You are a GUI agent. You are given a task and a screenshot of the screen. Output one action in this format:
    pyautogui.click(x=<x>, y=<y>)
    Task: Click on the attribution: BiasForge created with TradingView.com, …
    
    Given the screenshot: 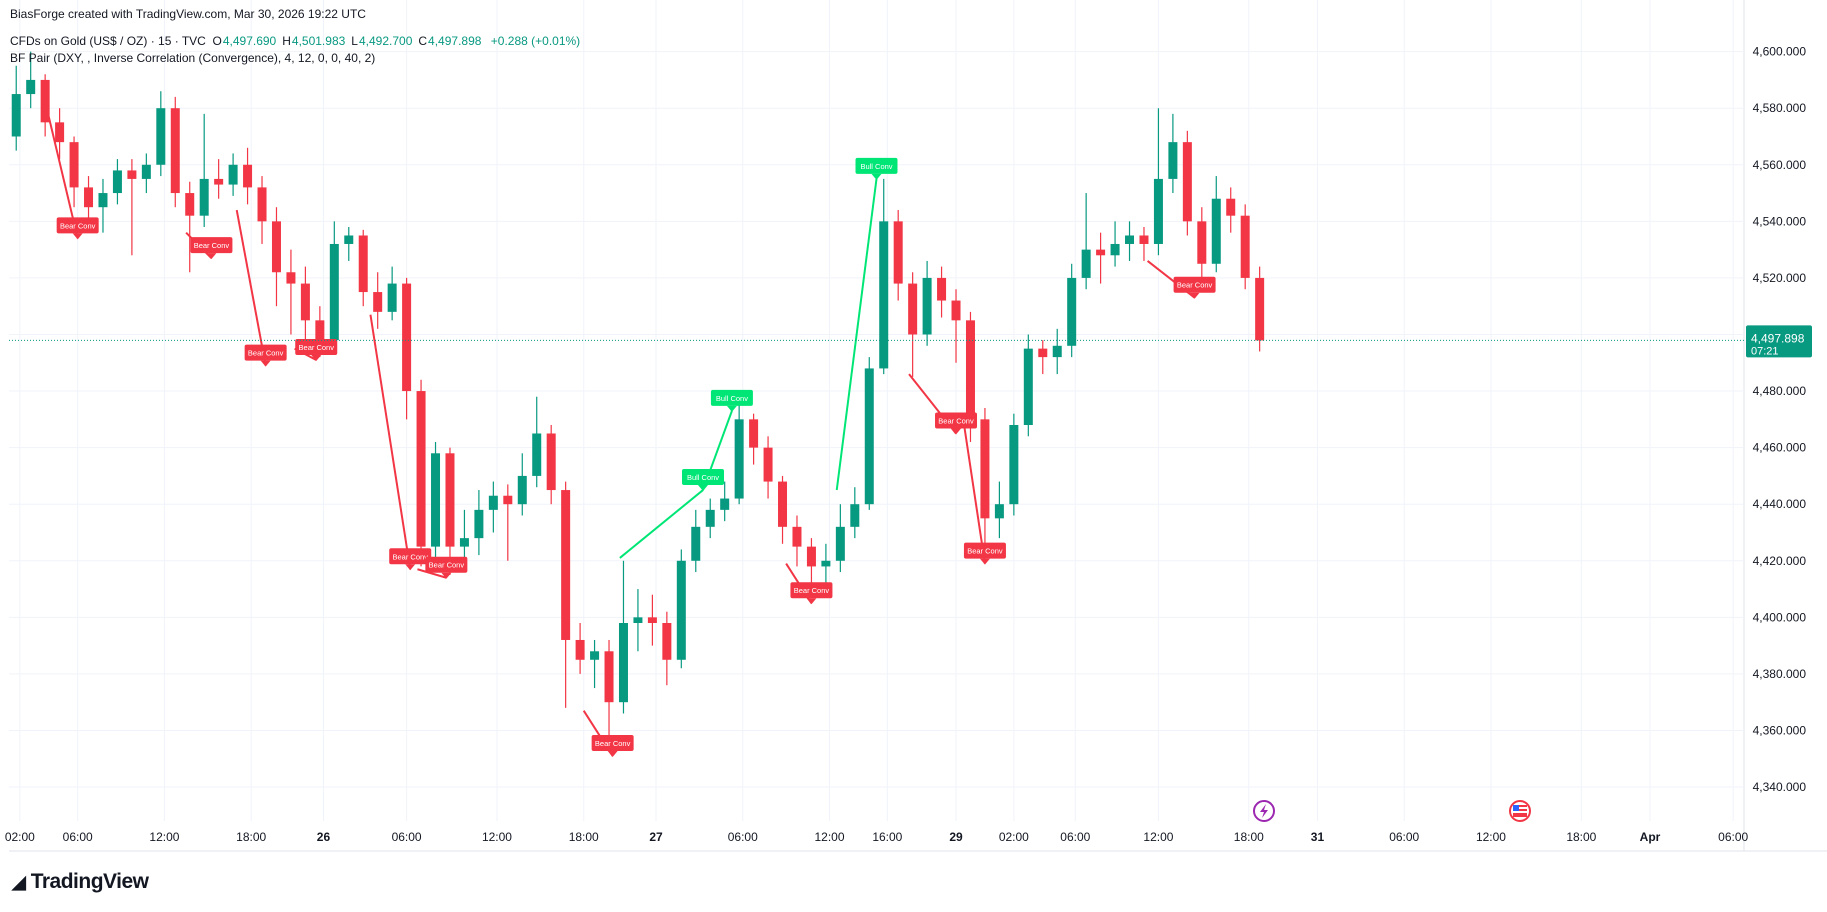 What is the action you would take?
    pyautogui.click(x=188, y=14)
    